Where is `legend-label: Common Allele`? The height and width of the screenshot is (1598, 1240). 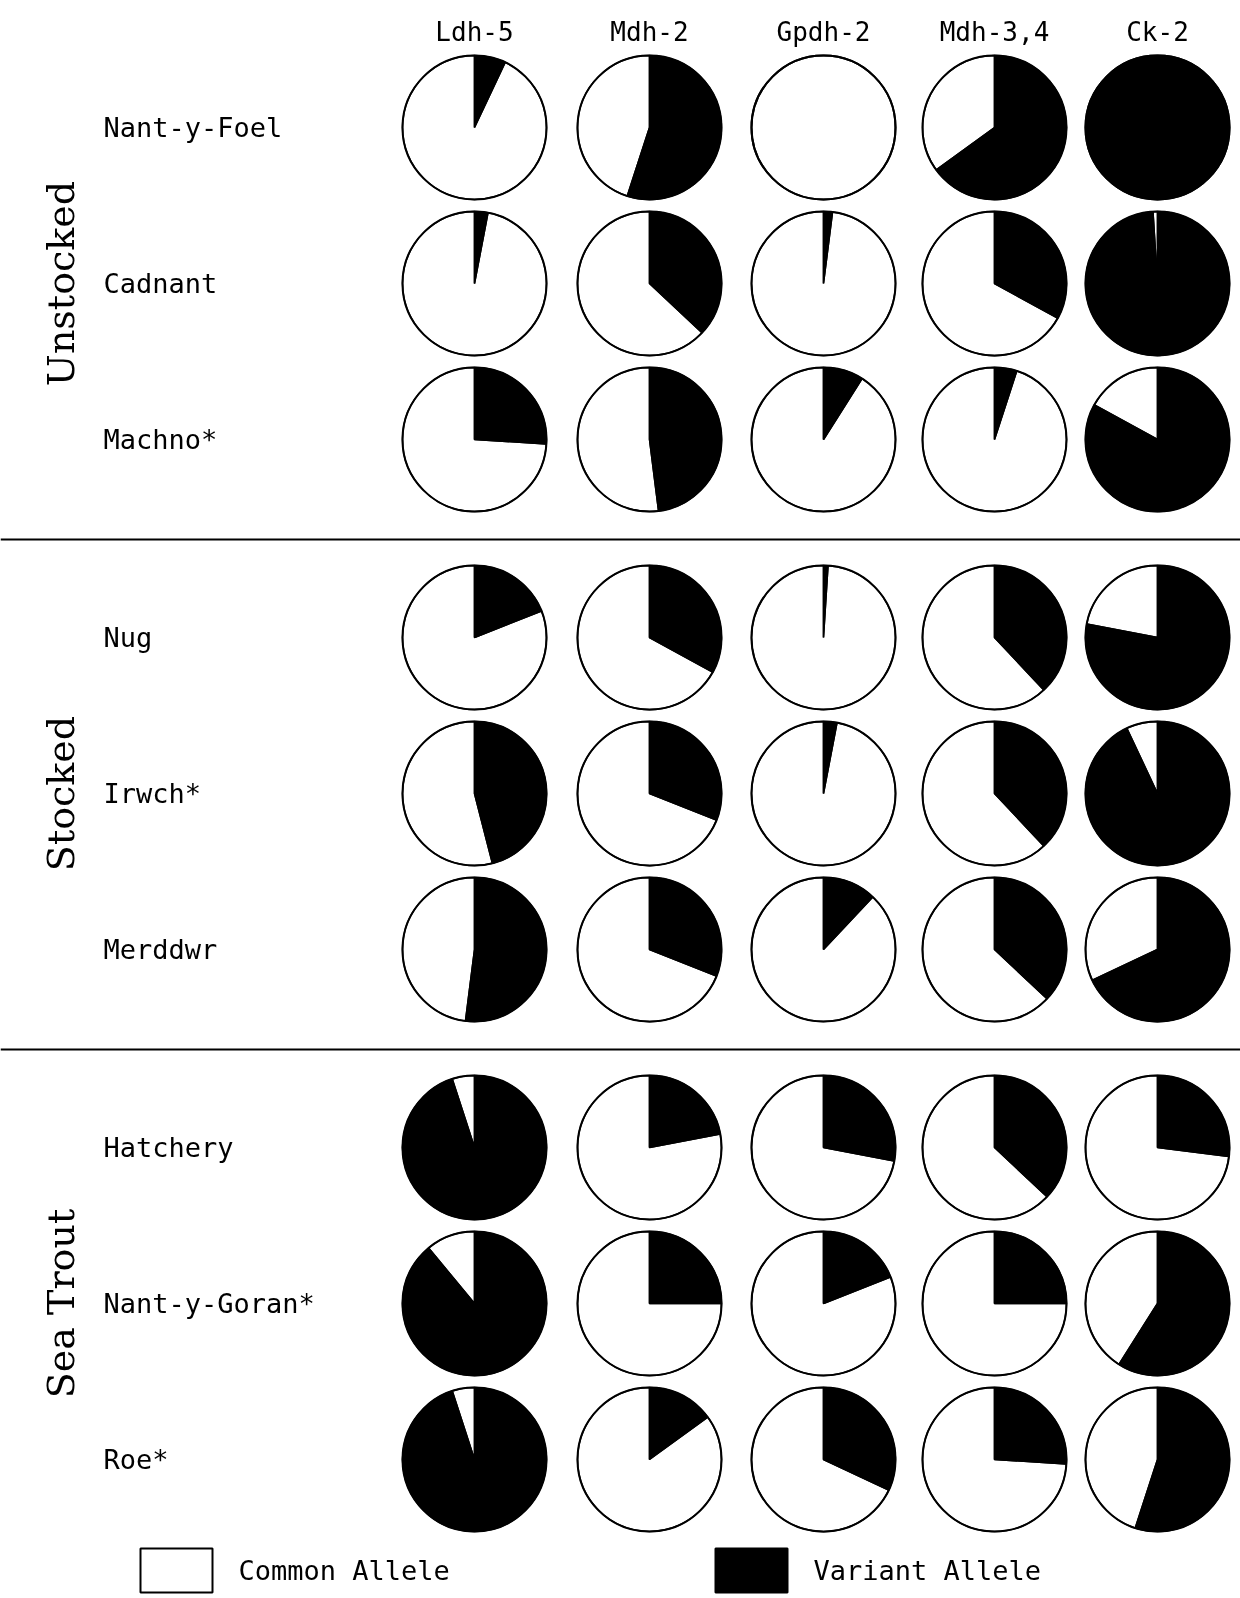 legend-label: Common Allele is located at coordinates (344, 1570).